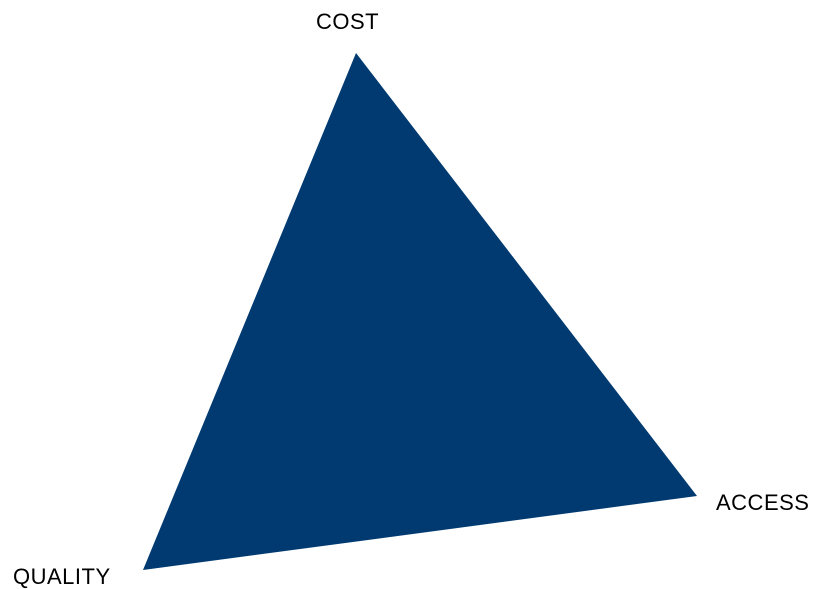  I want to click on label-quality: QUALITY, so click(62, 576).